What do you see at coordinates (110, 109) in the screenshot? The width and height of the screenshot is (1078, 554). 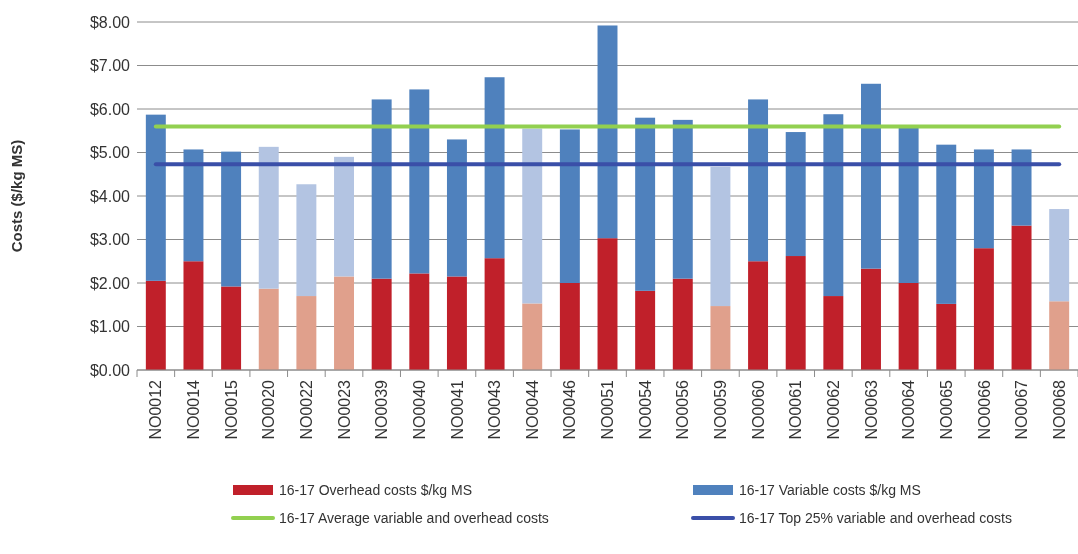 I see `y-tick-label: $6.00` at bounding box center [110, 109].